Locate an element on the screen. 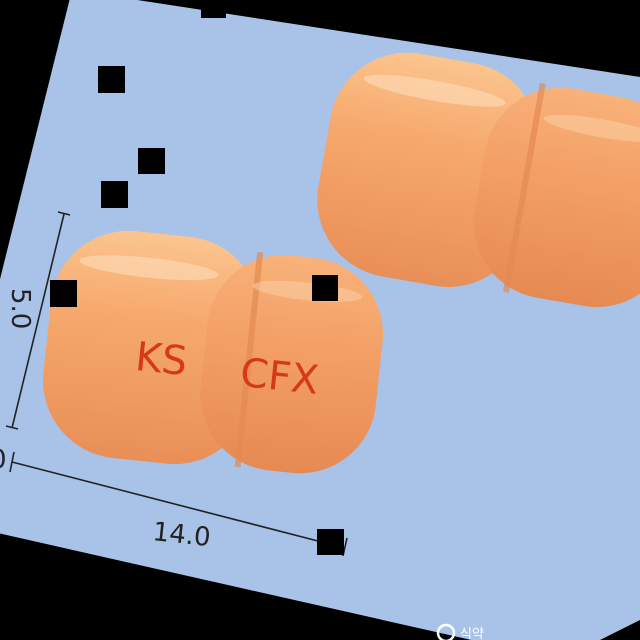 Image resolution: width=640 pixels, height=640 pixels. capsule-front-body is located at coordinates (291, 364).